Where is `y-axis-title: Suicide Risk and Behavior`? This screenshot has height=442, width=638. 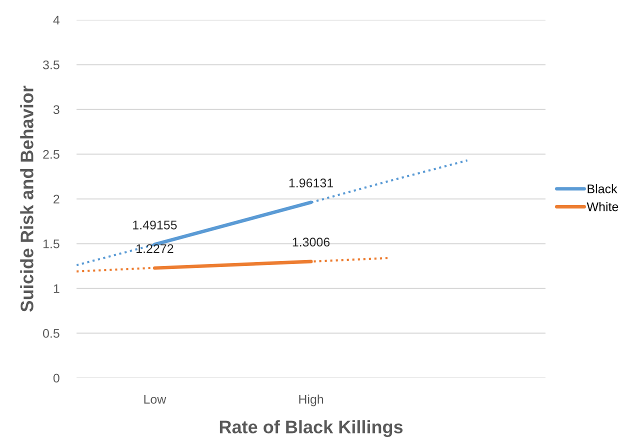
y-axis-title: Suicide Risk and Behavior is located at coordinates (27, 199).